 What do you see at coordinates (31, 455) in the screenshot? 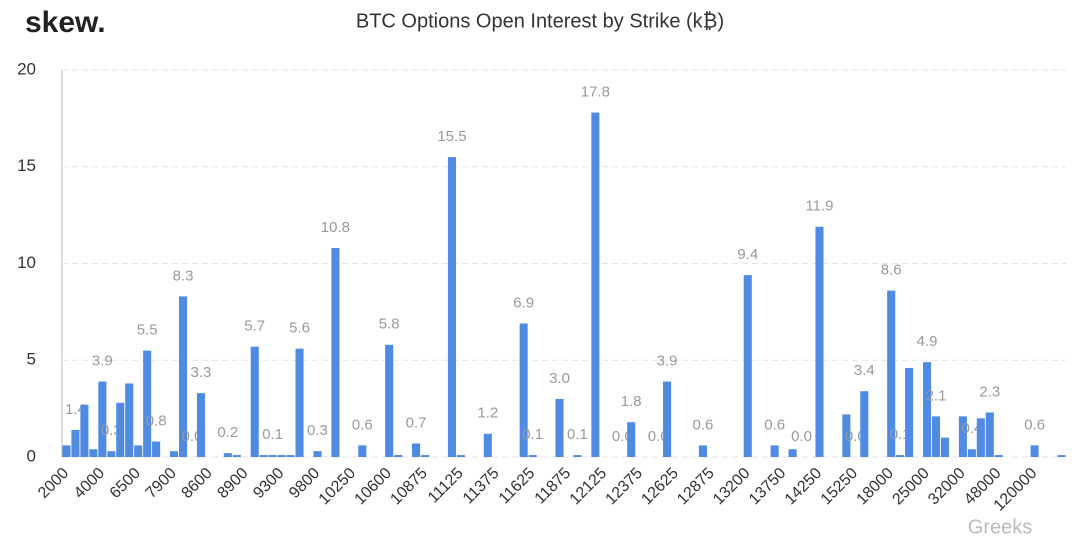
I see `y-tick-label: 0` at bounding box center [31, 455].